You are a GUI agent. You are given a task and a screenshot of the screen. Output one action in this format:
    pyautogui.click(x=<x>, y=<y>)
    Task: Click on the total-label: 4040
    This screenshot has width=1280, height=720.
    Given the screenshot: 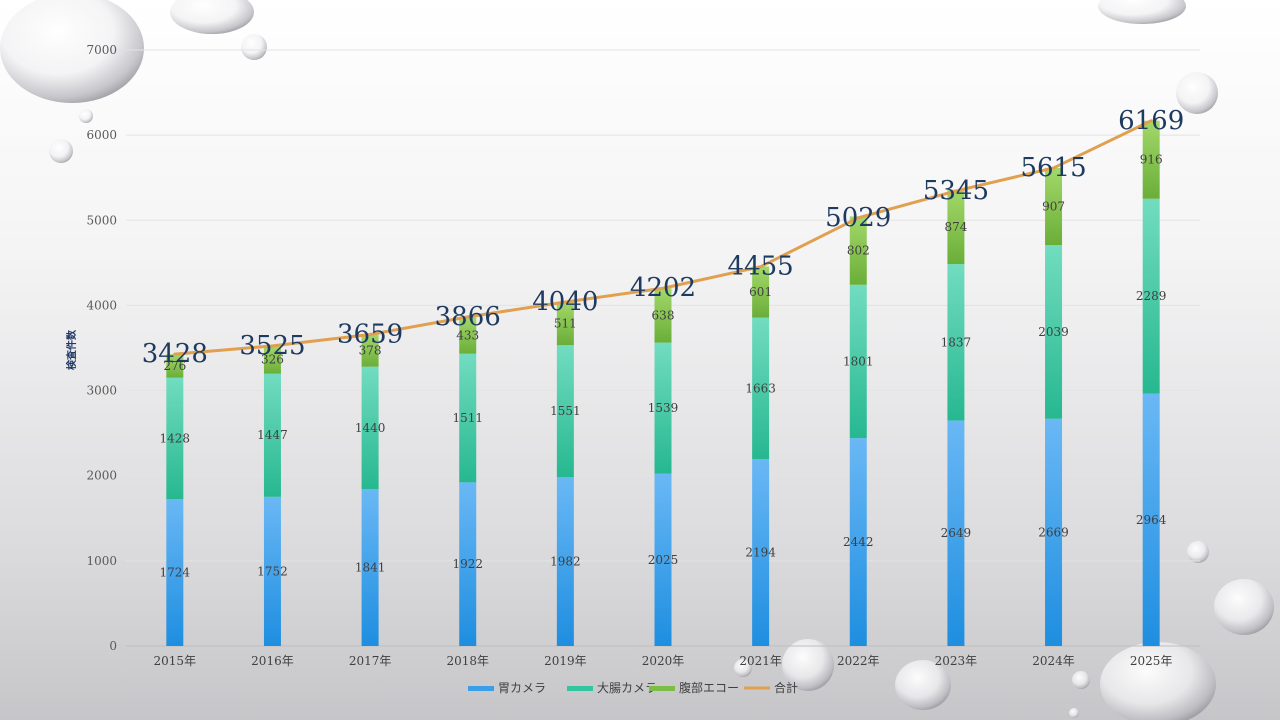 What is the action you would take?
    pyautogui.click(x=565, y=302)
    